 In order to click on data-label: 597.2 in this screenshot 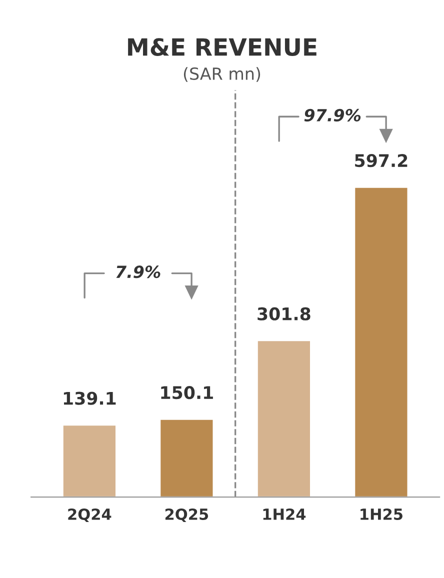, I will do `click(381, 161)`.